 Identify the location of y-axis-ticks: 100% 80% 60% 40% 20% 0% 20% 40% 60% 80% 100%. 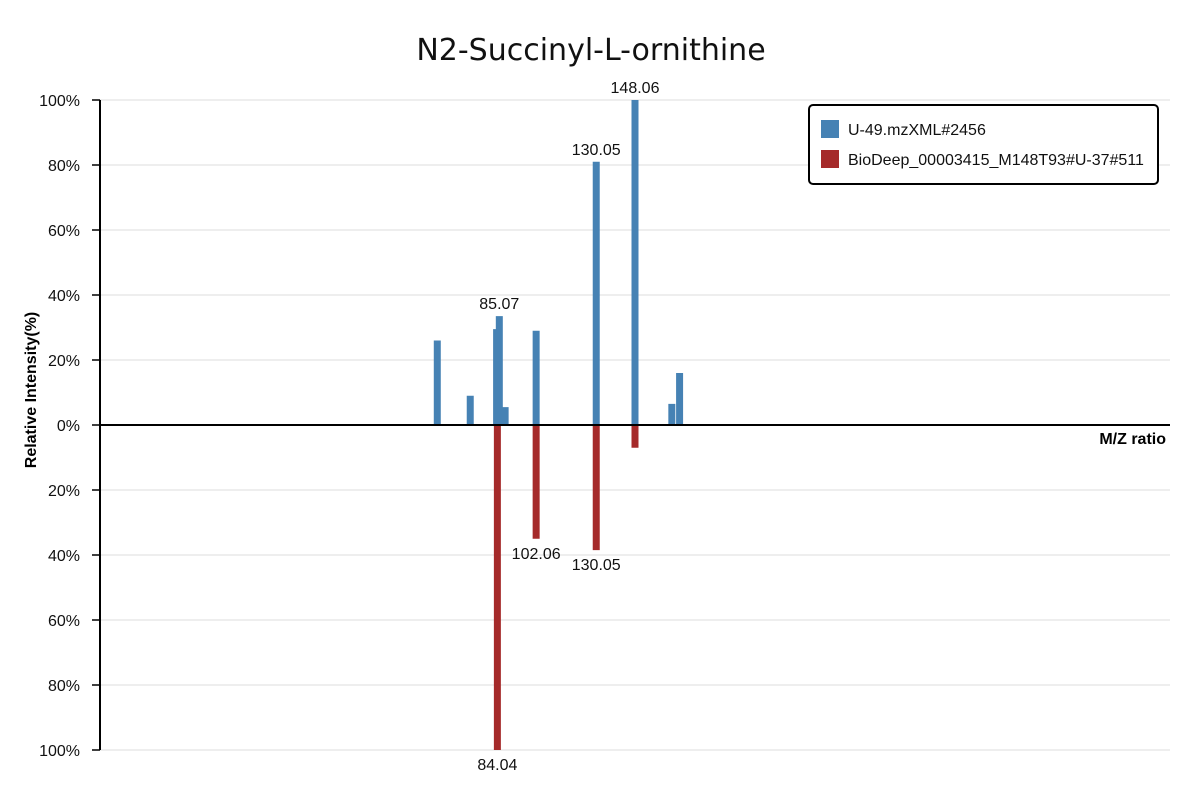
(69, 426).